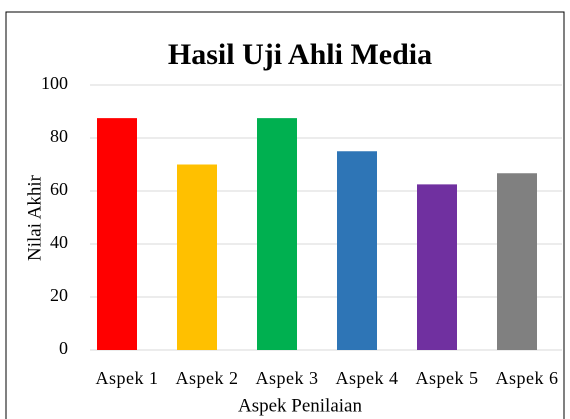 The height and width of the screenshot is (419, 570). I want to click on x-tick-label: Aspek 5, so click(447, 378).